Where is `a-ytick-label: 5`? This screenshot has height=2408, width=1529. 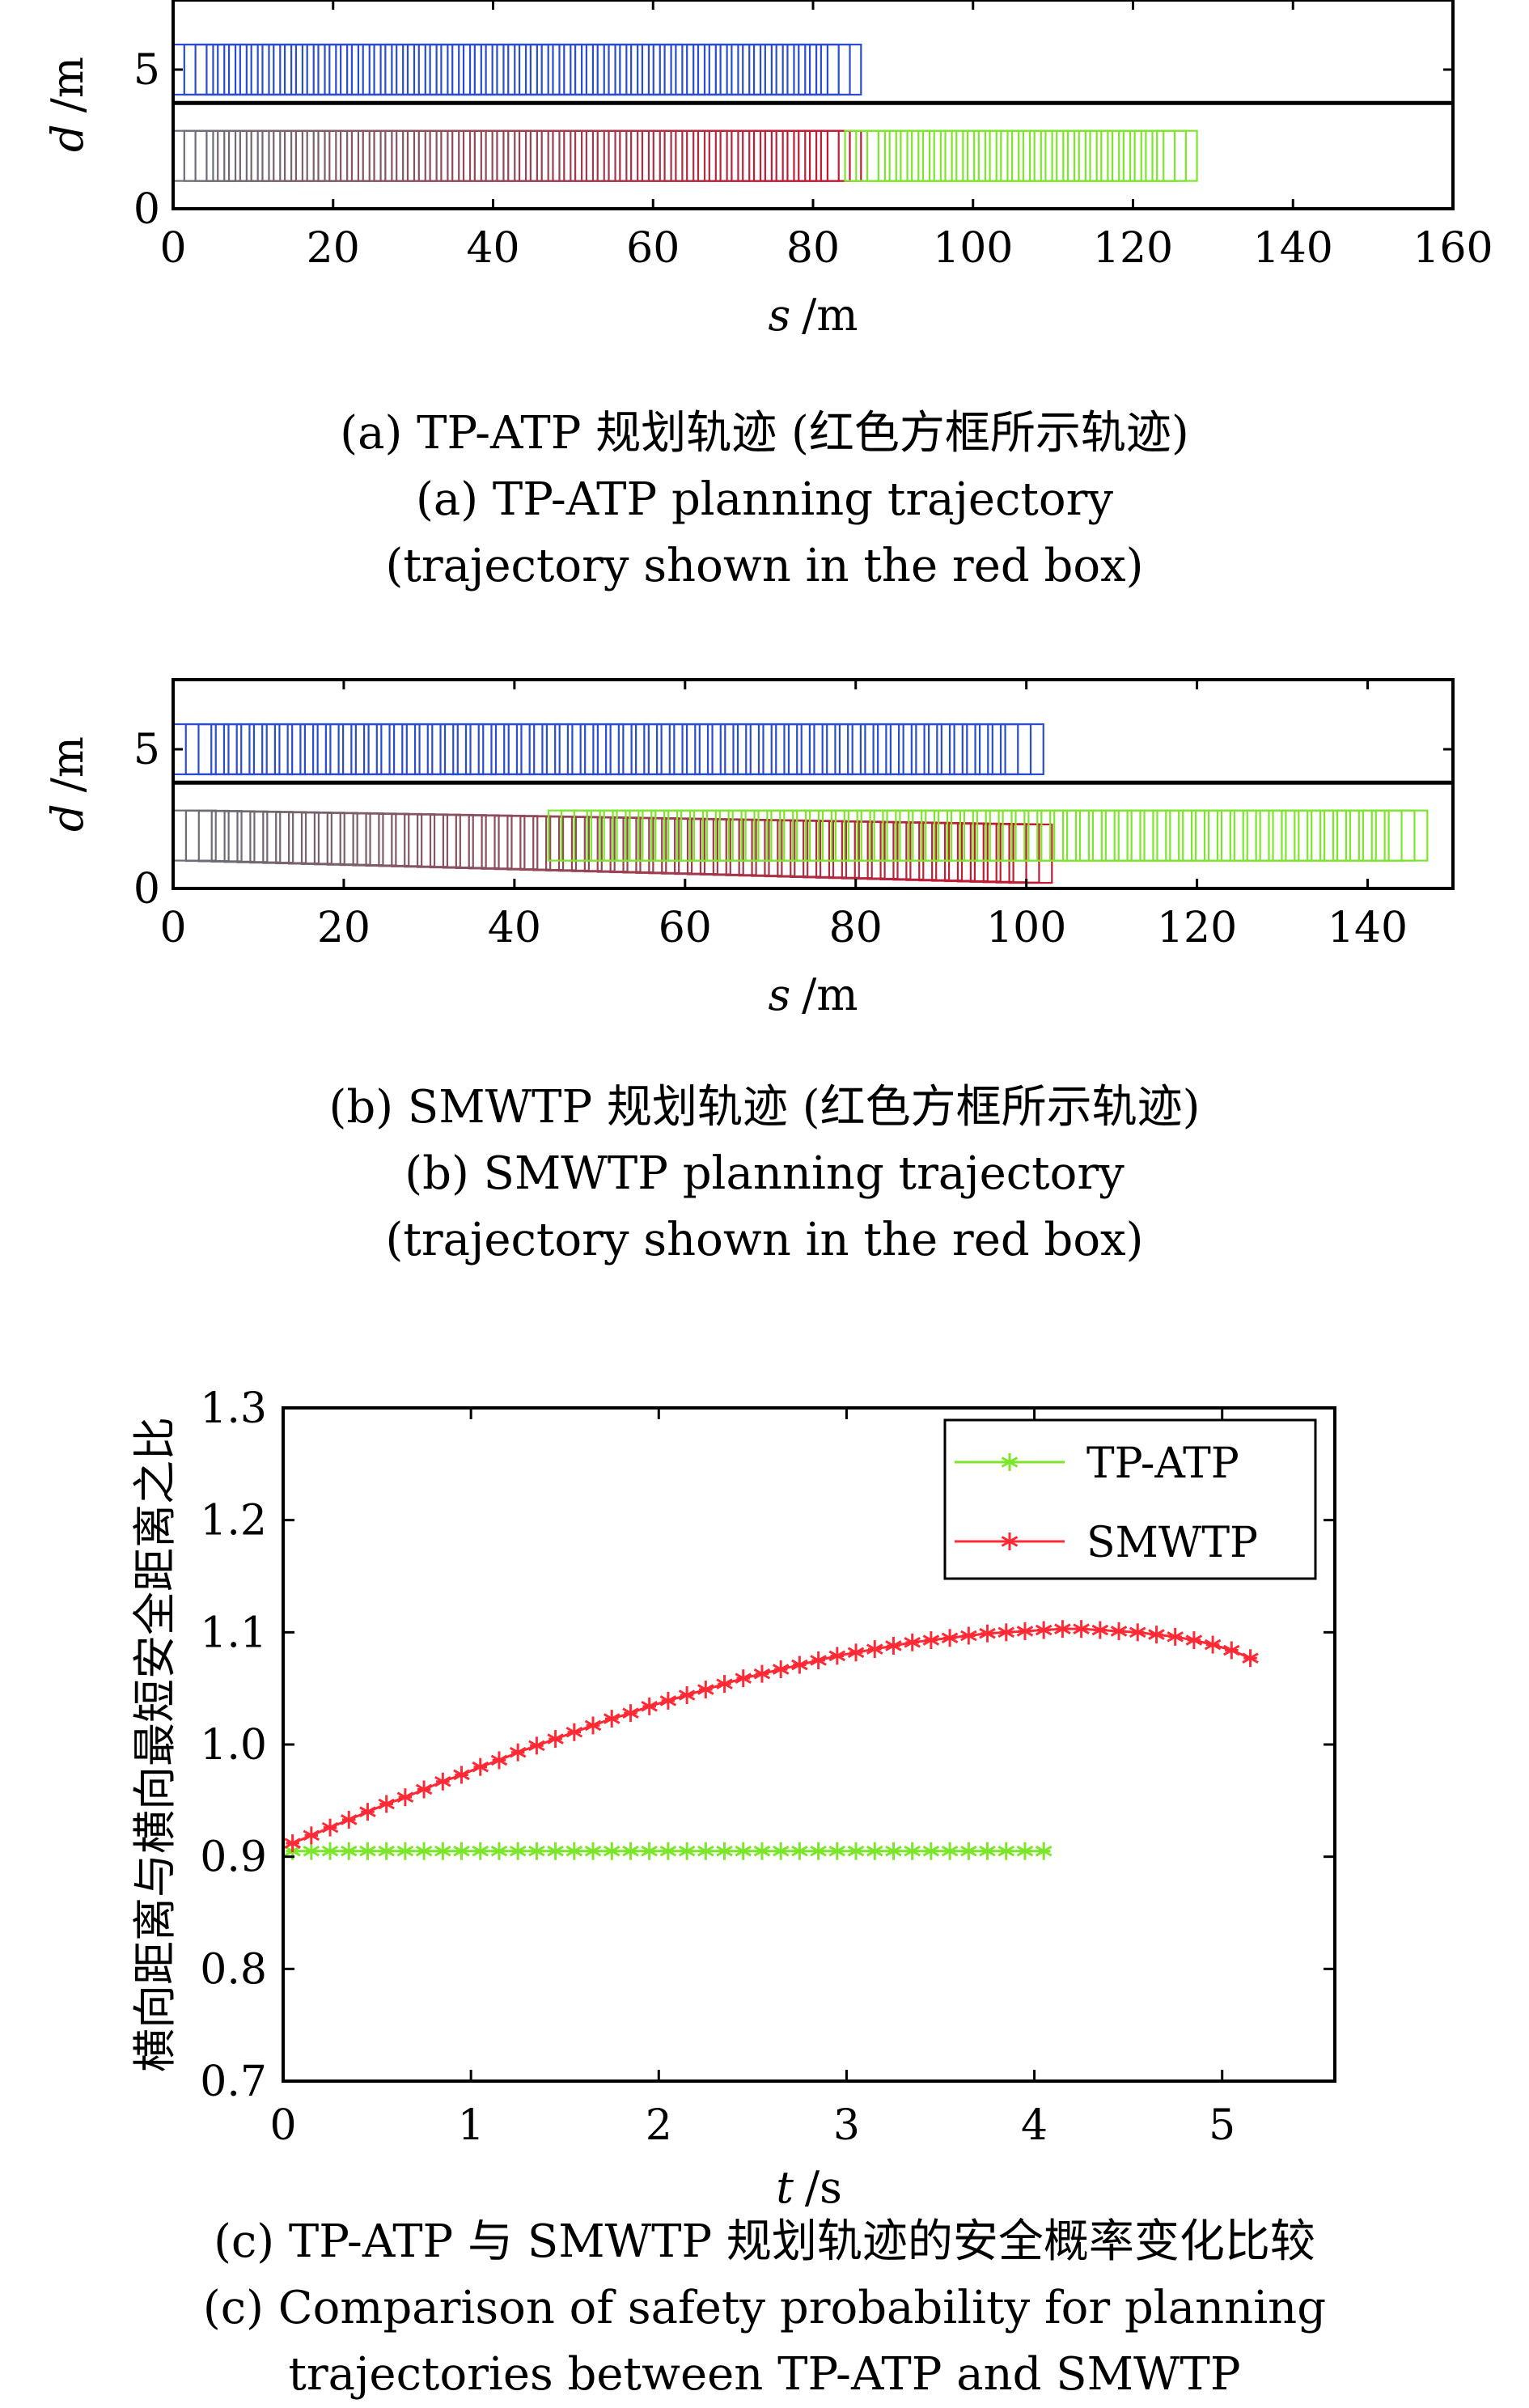
a-ytick-label: 5 is located at coordinates (147, 70).